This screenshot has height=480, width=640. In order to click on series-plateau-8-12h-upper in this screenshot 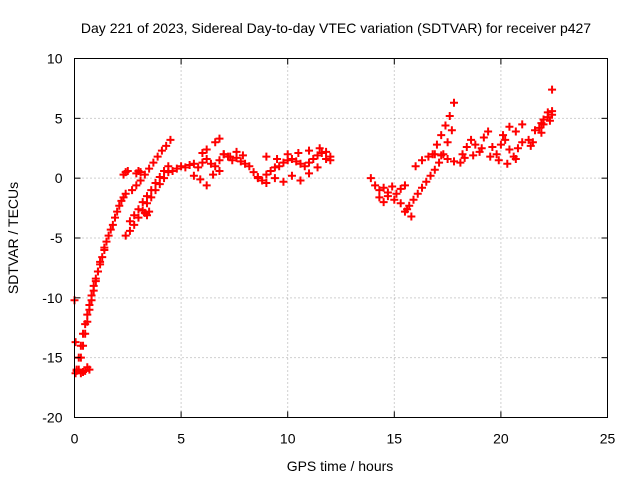, I will do `click(298, 154)`.